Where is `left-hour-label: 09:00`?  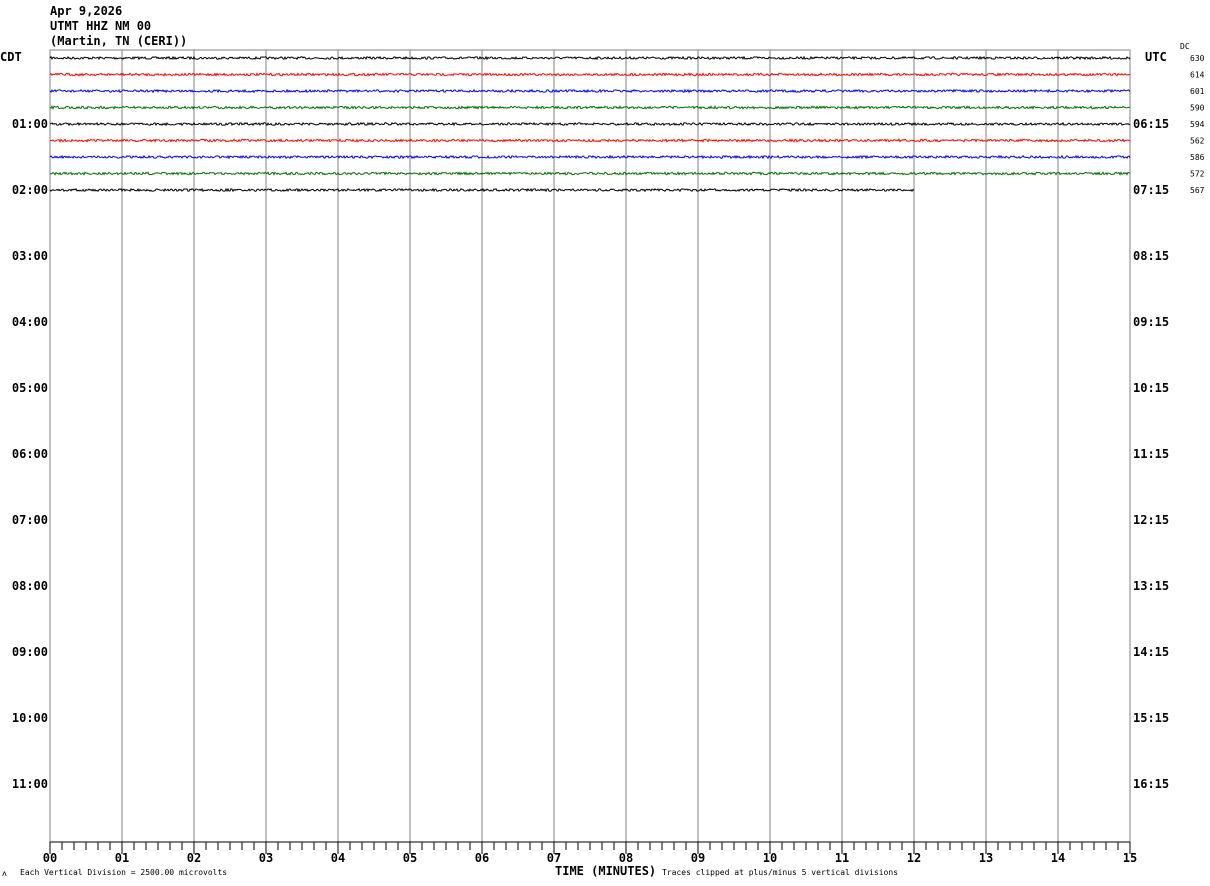 left-hour-label: 09:00 is located at coordinates (30, 652).